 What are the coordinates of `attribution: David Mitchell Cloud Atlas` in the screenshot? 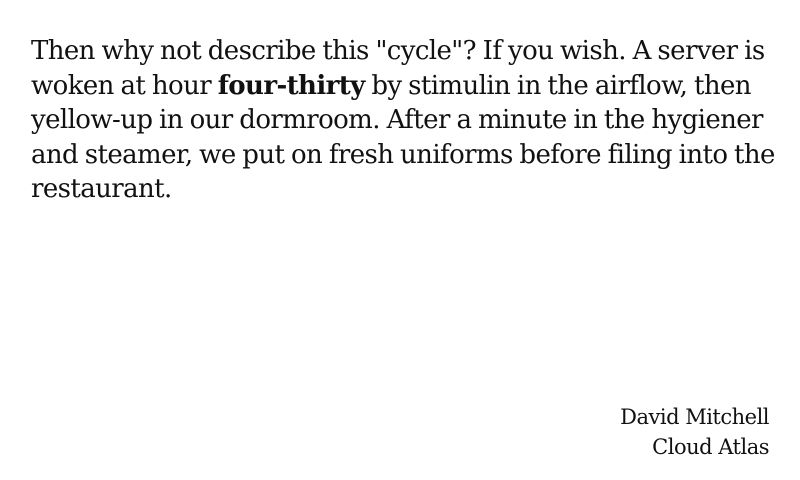 It's located at (694, 432).